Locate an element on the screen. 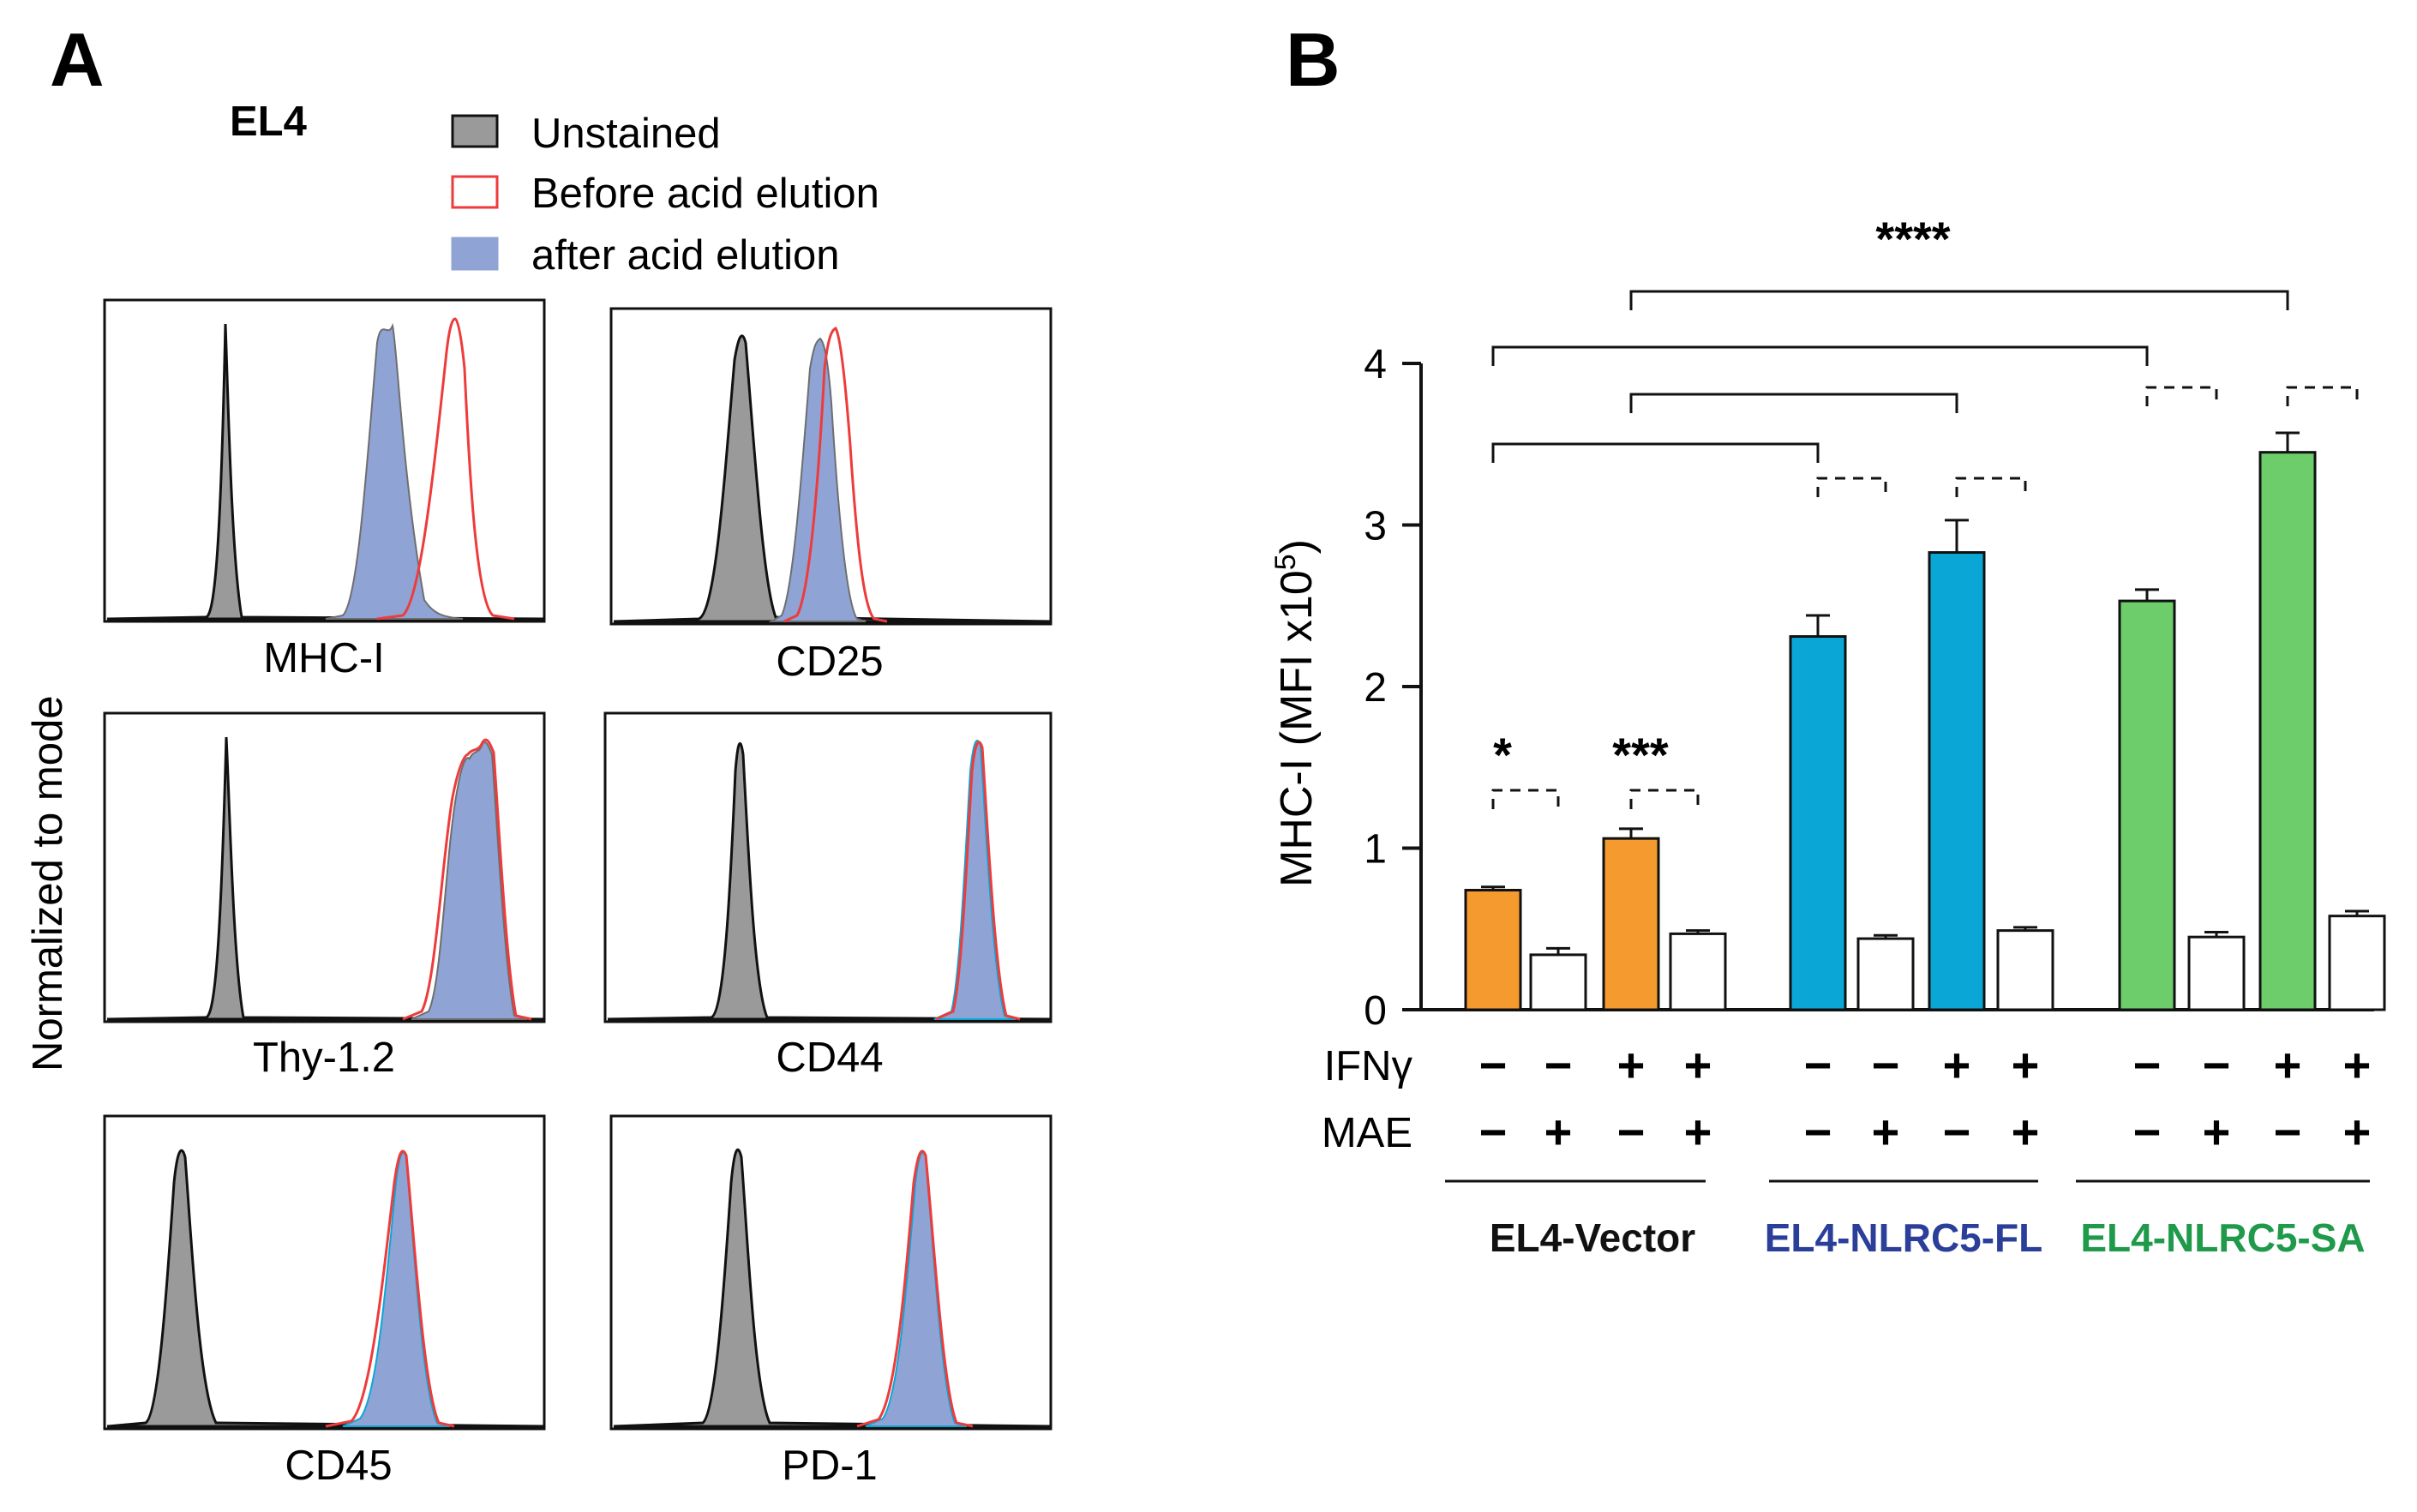  histogram-label-cd25: CD25 is located at coordinates (829, 662).